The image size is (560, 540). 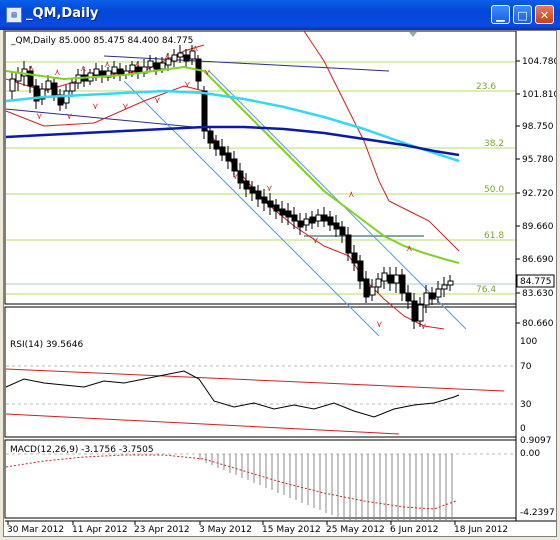 What do you see at coordinates (225, 530) in the screenshot?
I see `date-axis-label: 3 May 2012` at bounding box center [225, 530].